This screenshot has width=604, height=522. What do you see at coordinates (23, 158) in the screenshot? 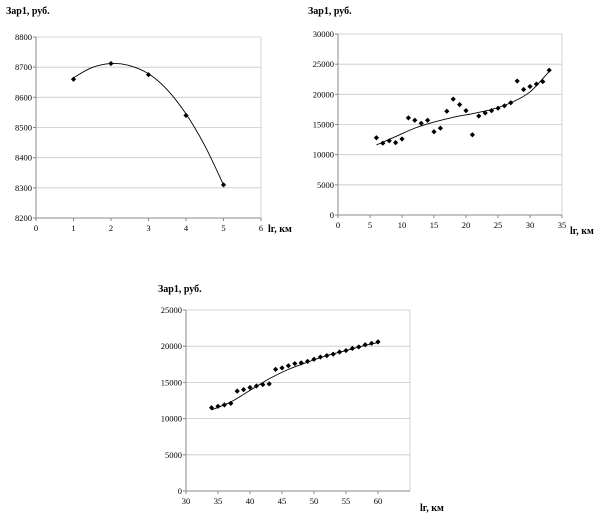
I see `y-tick-label: 8400` at bounding box center [23, 158].